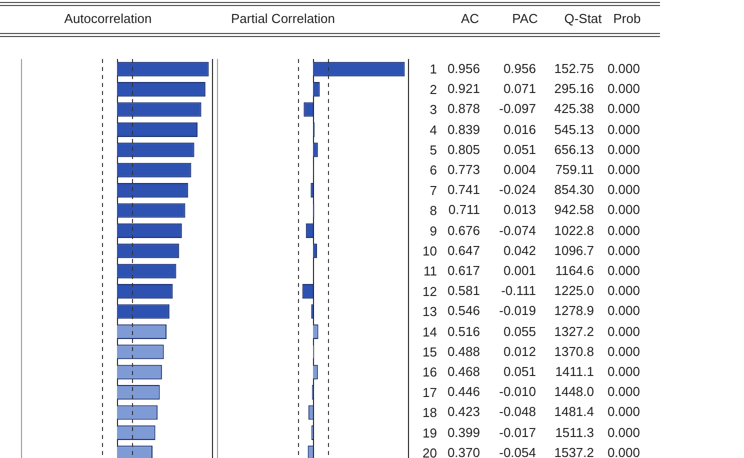 This screenshot has height=458, width=744. Describe the element at coordinates (463, 169) in the screenshot. I see `data-label: 0.773` at that location.